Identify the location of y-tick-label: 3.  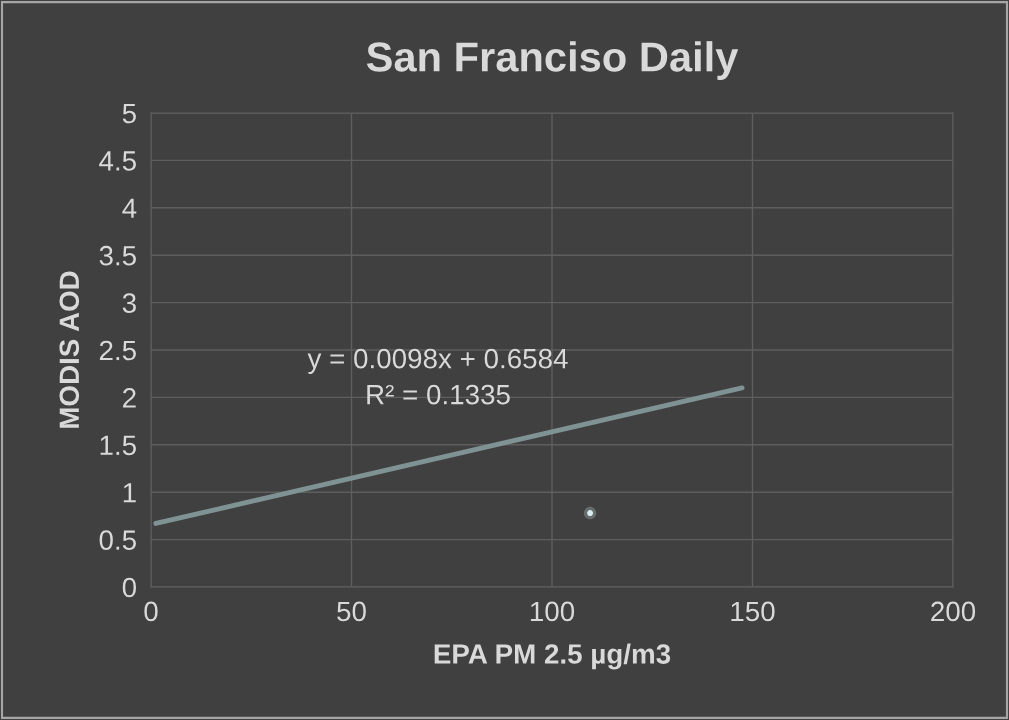
(129, 303).